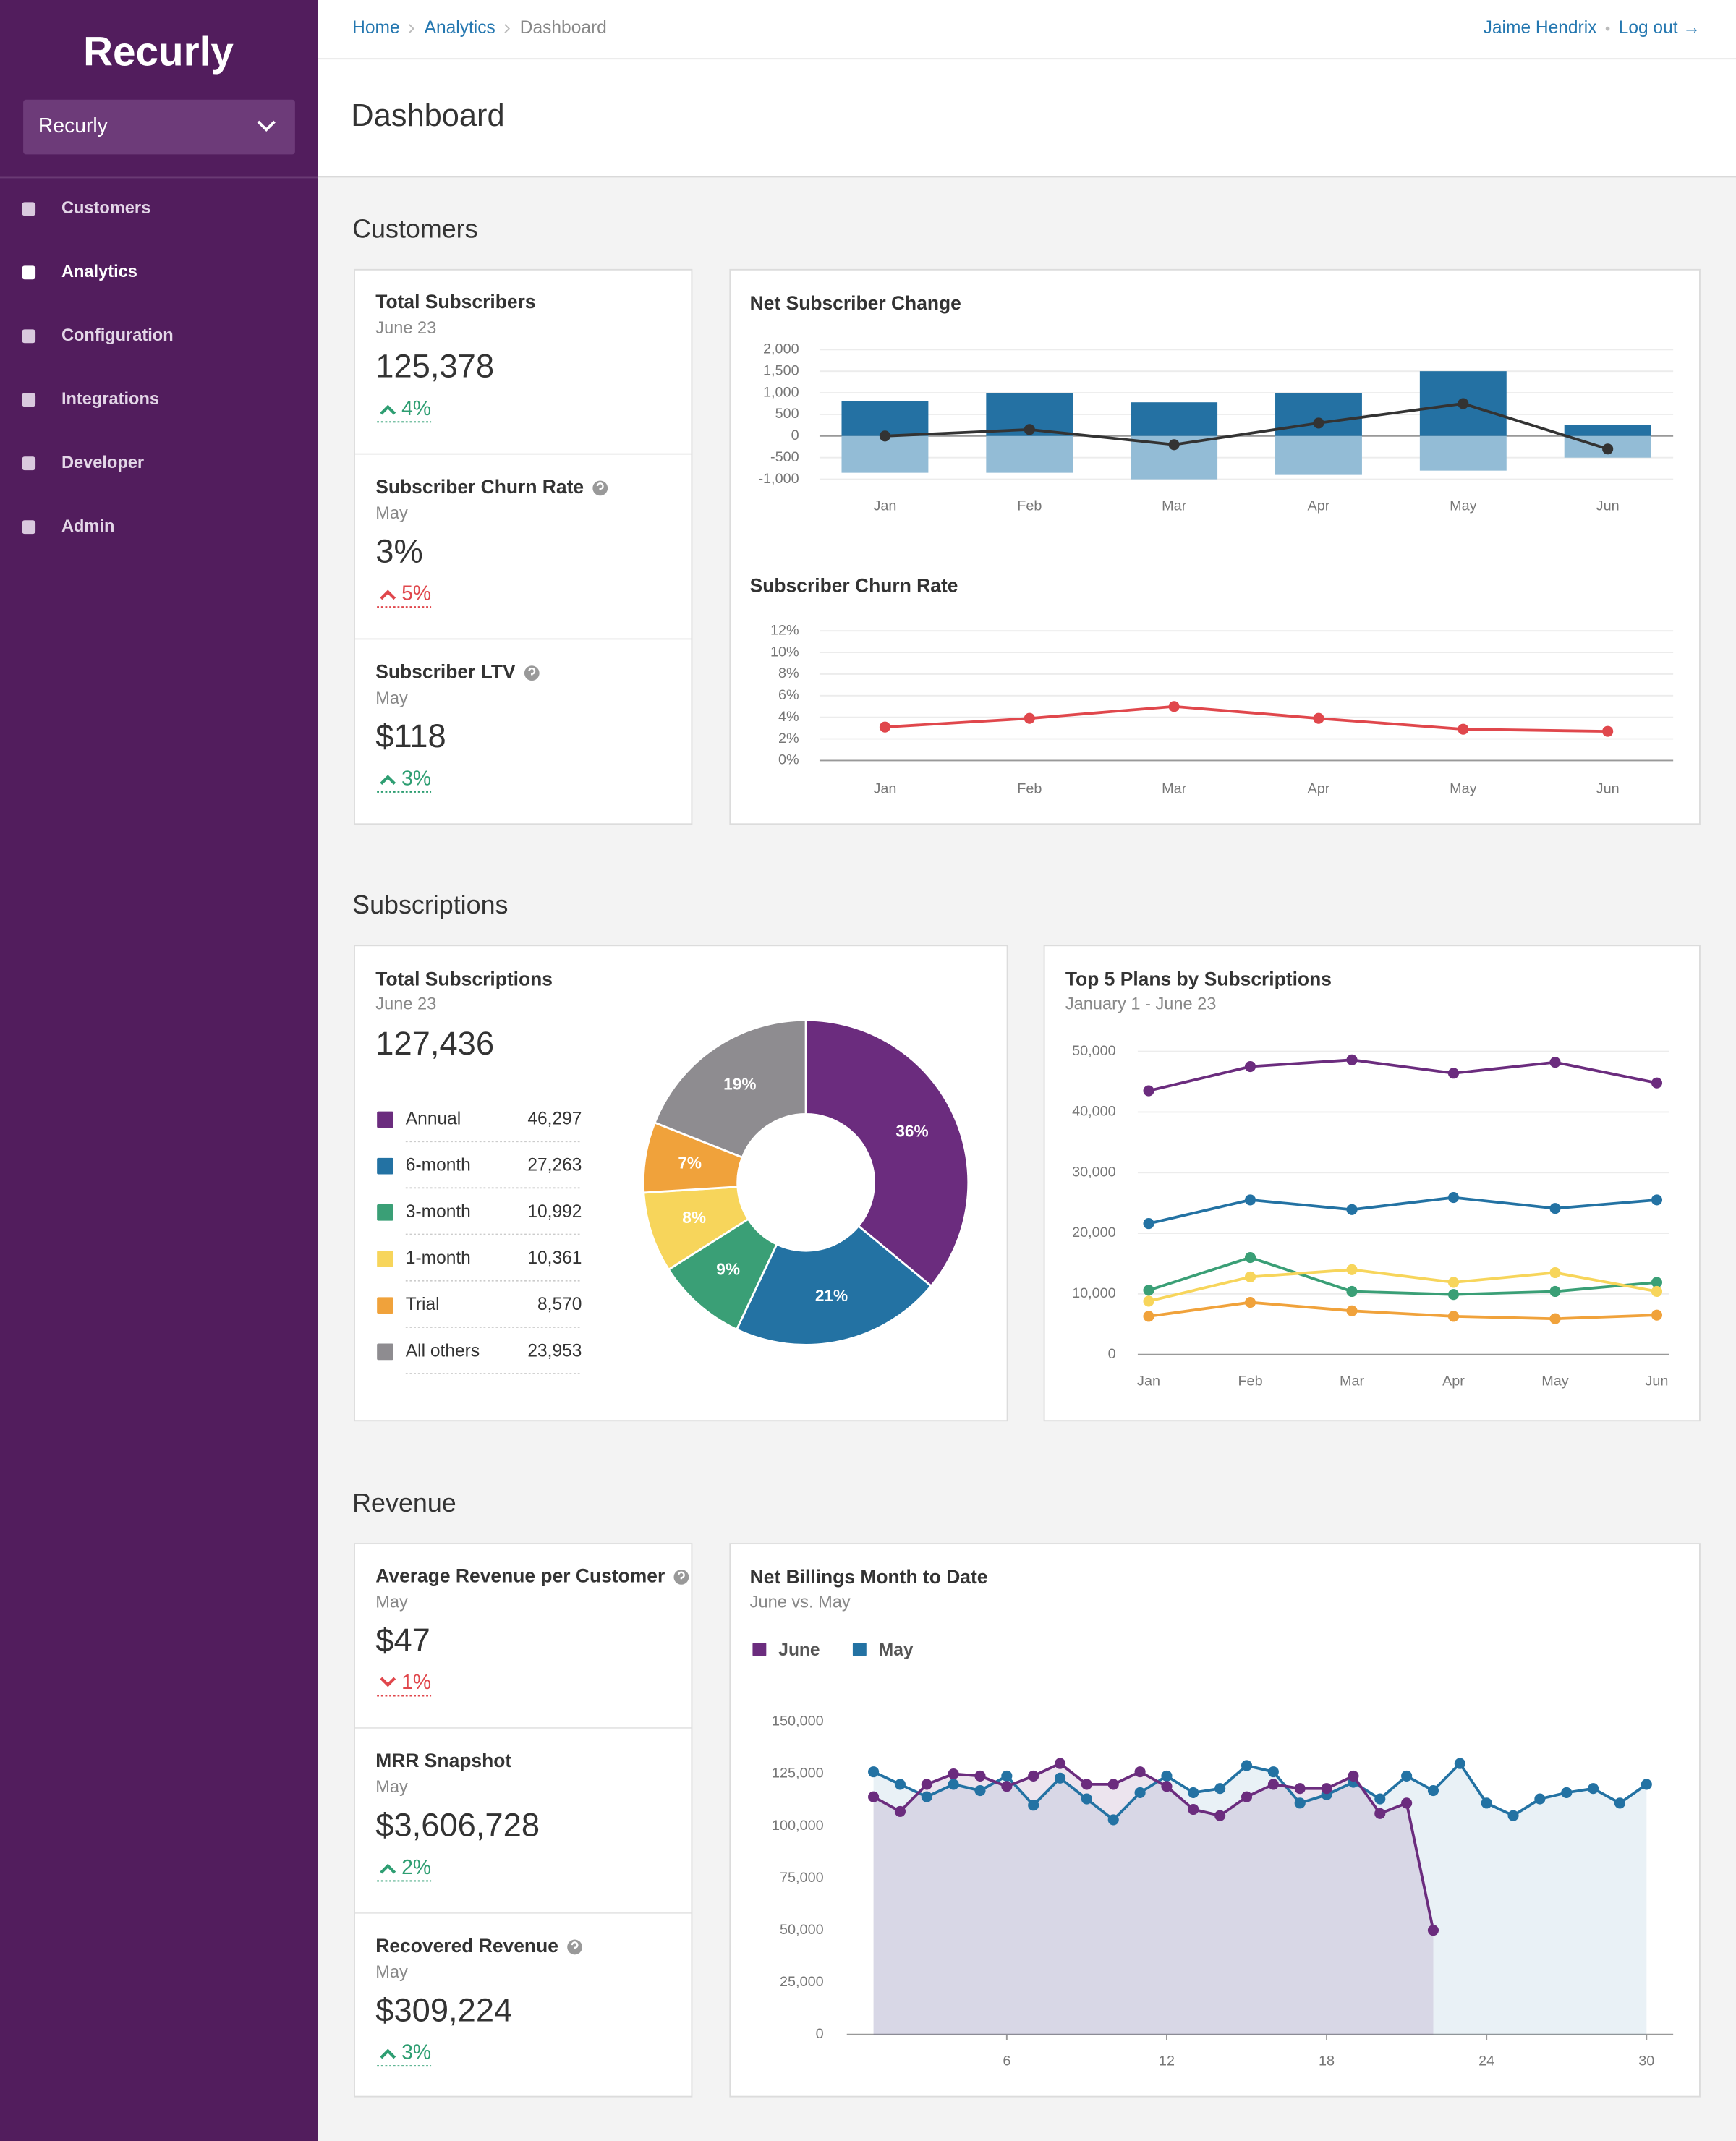 This screenshot has height=2141, width=1736. What do you see at coordinates (1006, 2061) in the screenshot?
I see `x-tick-label: 6` at bounding box center [1006, 2061].